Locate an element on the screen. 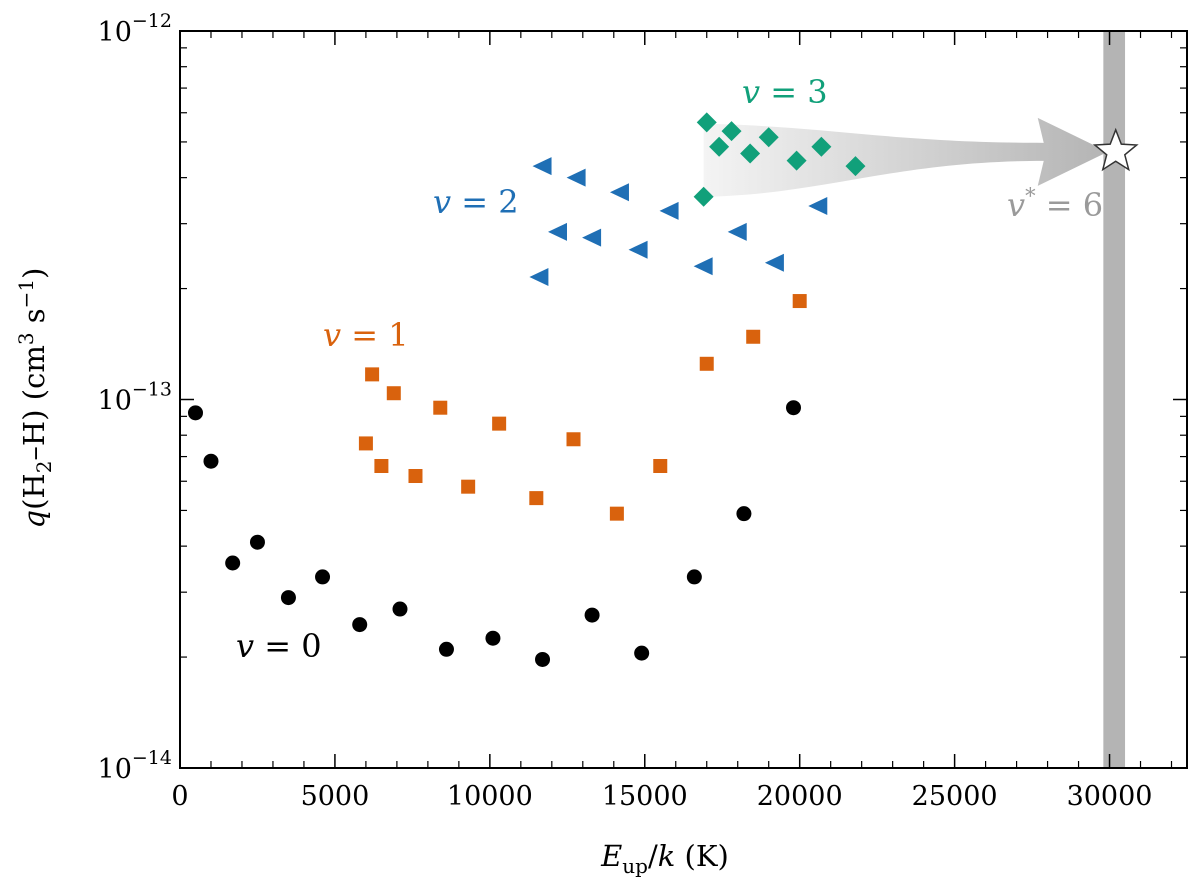 Image resolution: width=1200 pixels, height=885 pixels. extrapolation-band is located at coordinates (1114, 399).